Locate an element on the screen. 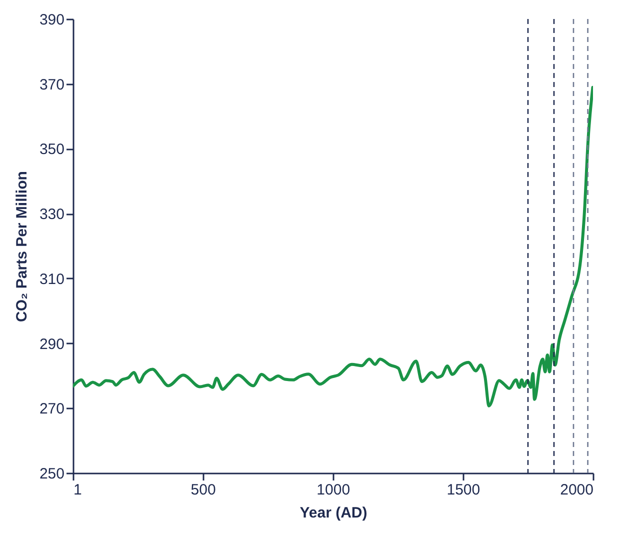  y-tick-label: 270 is located at coordinates (51, 409).